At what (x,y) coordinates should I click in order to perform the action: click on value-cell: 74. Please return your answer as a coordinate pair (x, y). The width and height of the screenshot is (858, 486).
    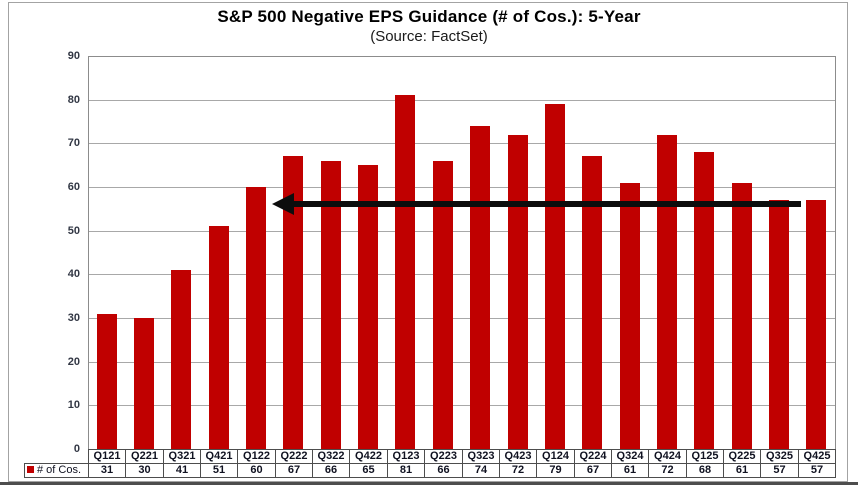
    Looking at the image, I should click on (481, 470).